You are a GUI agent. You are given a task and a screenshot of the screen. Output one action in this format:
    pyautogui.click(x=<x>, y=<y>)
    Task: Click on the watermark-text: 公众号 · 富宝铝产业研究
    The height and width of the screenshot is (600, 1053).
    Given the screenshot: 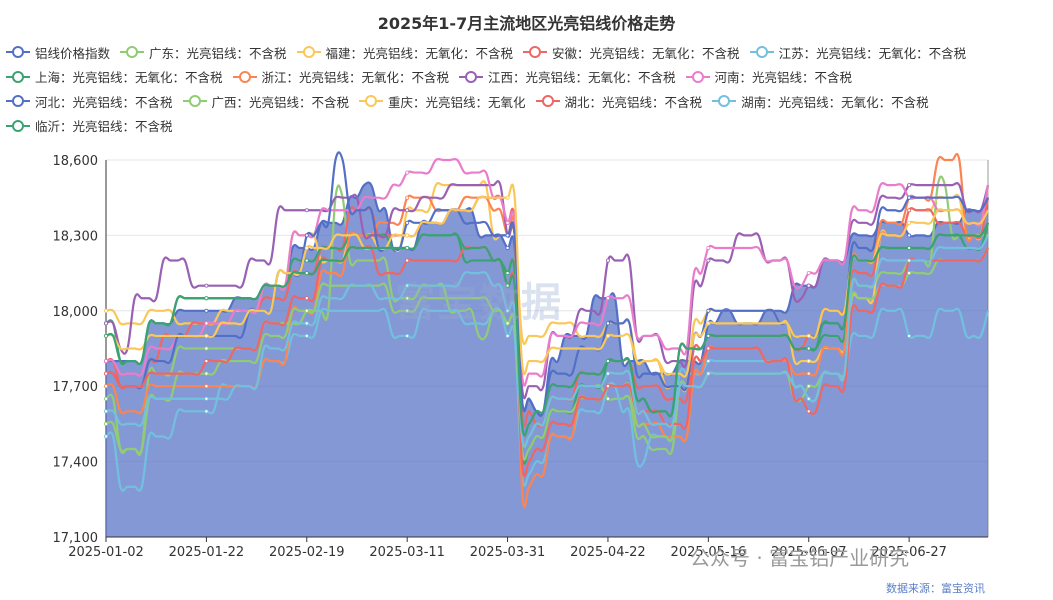 What is the action you would take?
    pyautogui.click(x=800, y=558)
    